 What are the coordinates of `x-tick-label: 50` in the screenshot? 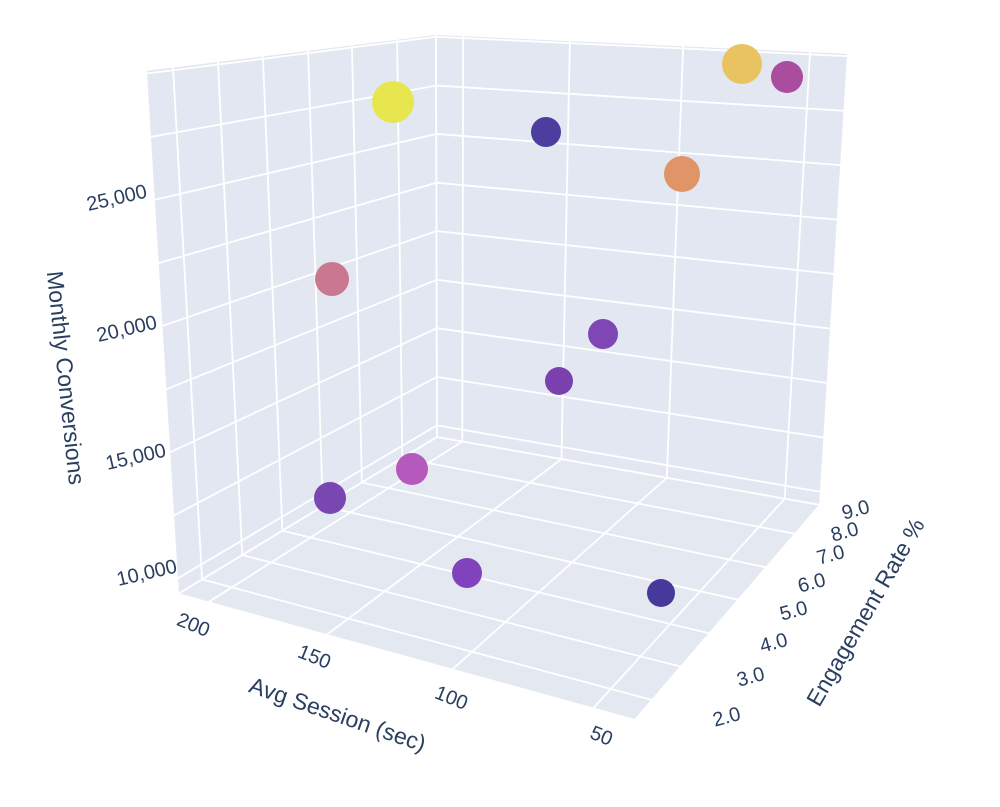 It's located at (601, 736).